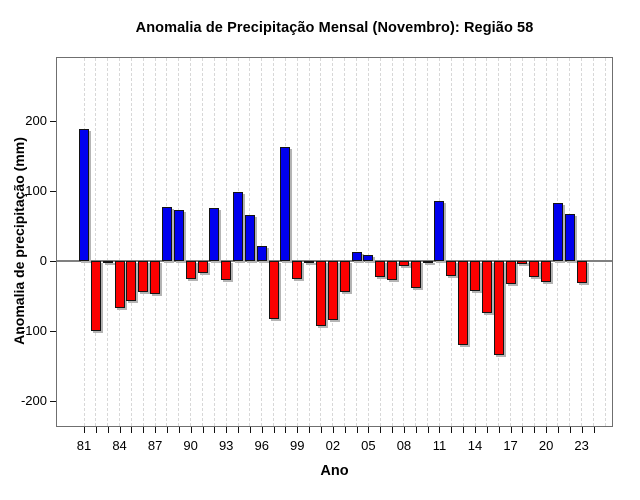  What do you see at coordinates (334, 471) in the screenshot?
I see `x-axis-title: Ano` at bounding box center [334, 471].